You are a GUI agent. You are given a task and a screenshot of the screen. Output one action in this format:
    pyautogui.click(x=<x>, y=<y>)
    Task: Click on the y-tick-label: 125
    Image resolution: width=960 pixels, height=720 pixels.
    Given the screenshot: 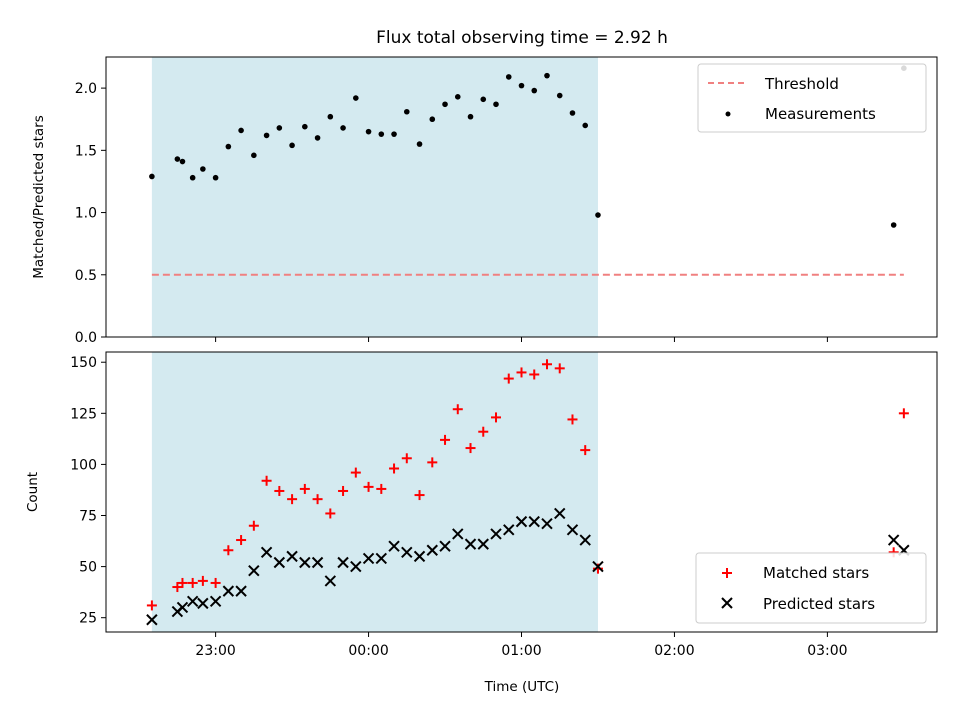 What is the action you would take?
    pyautogui.click(x=83, y=414)
    